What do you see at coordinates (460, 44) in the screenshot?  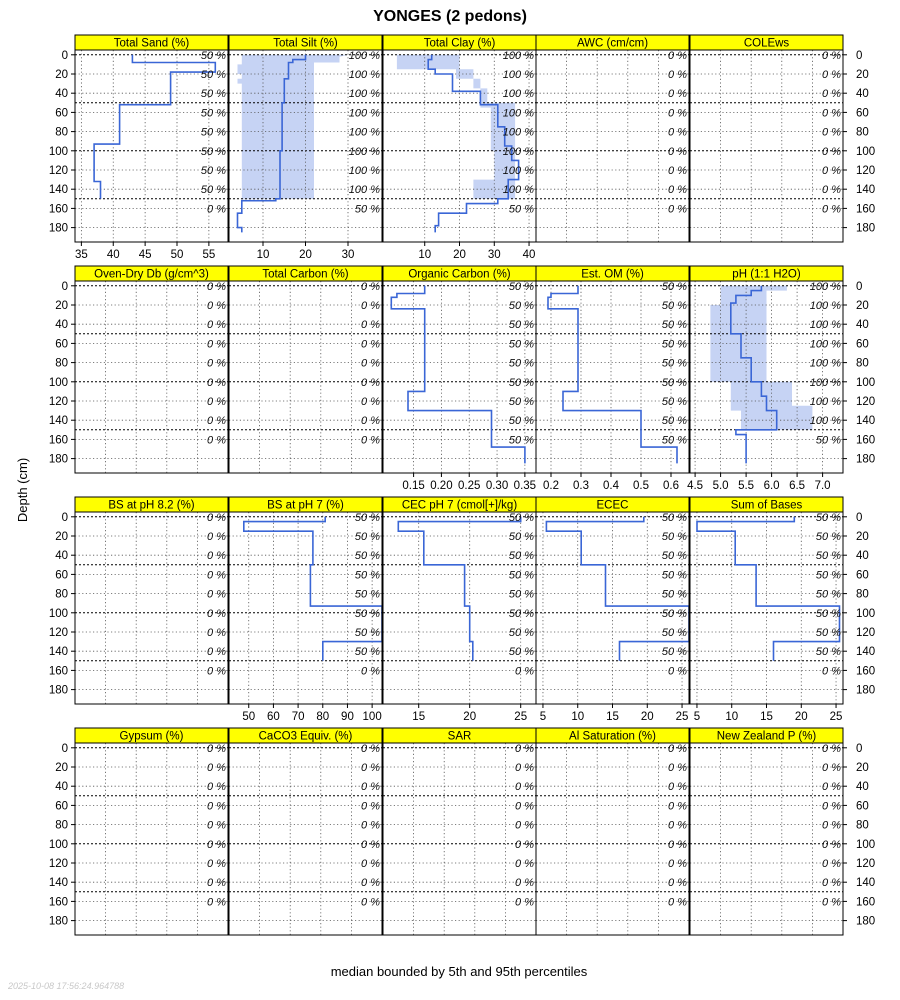 I see `panel-title: Total Clay (%)` at bounding box center [460, 44].